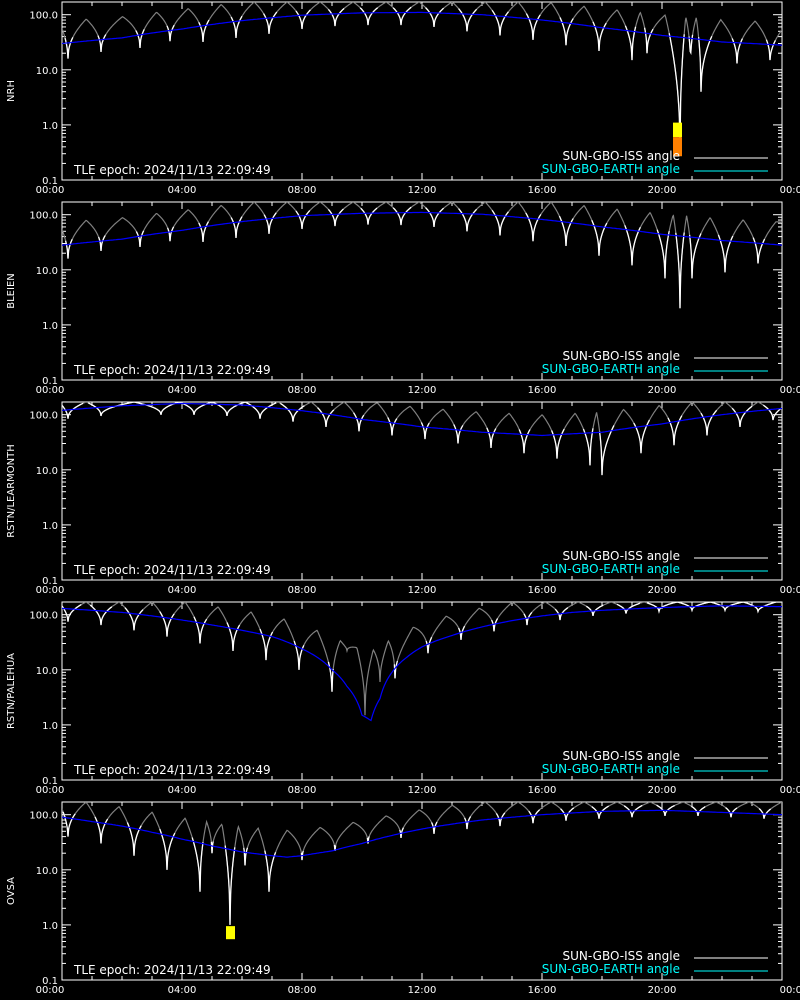 This screenshot has height=1000, width=800. What do you see at coordinates (11, 891) in the screenshot?
I see `y-axis-label: OVSA` at bounding box center [11, 891].